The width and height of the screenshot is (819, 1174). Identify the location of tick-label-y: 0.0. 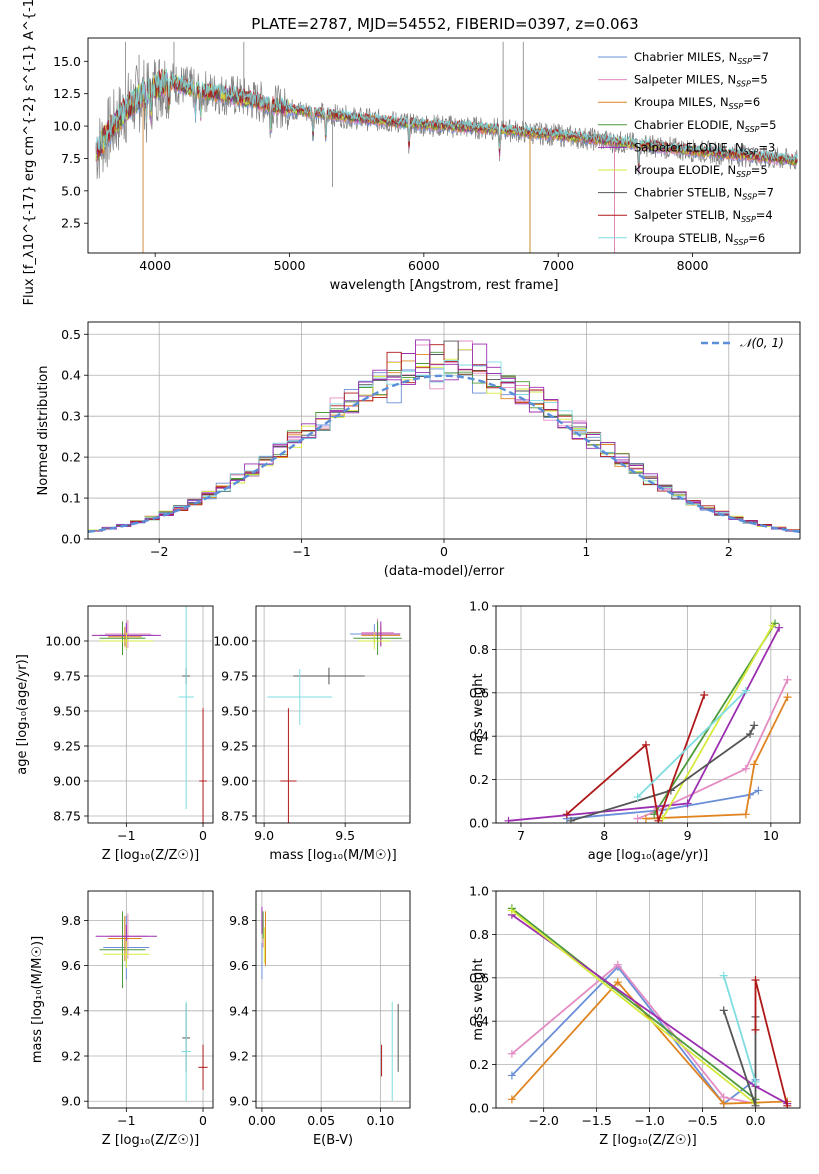
(479, 823).